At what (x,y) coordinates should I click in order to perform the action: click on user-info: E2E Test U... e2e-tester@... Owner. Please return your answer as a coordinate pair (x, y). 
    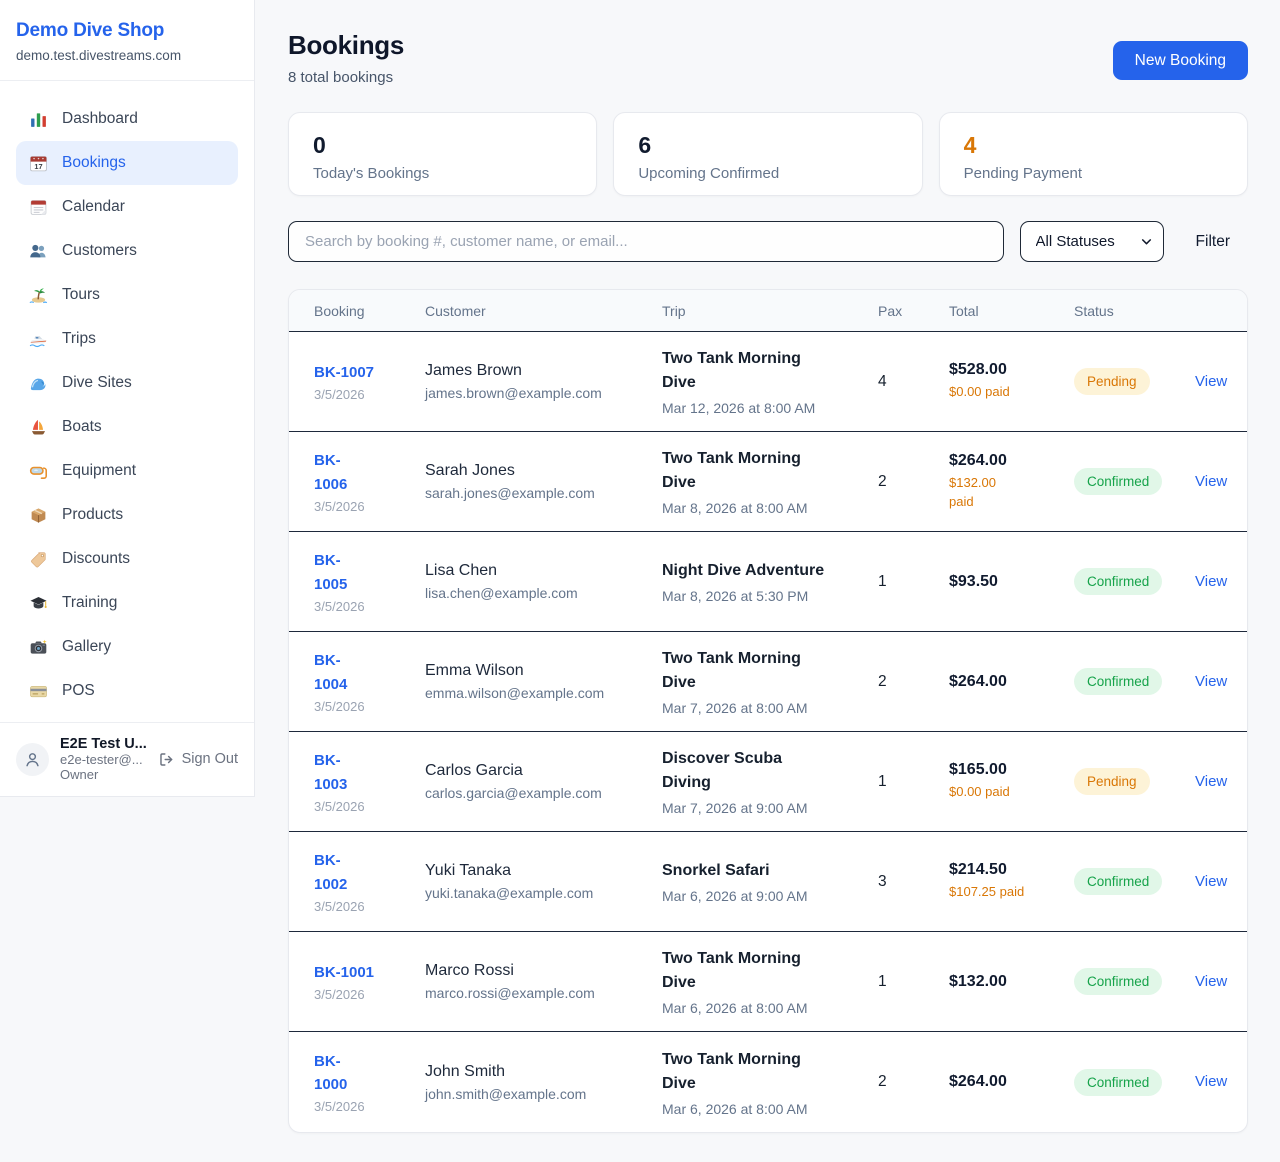
    Looking at the image, I should click on (103, 759).